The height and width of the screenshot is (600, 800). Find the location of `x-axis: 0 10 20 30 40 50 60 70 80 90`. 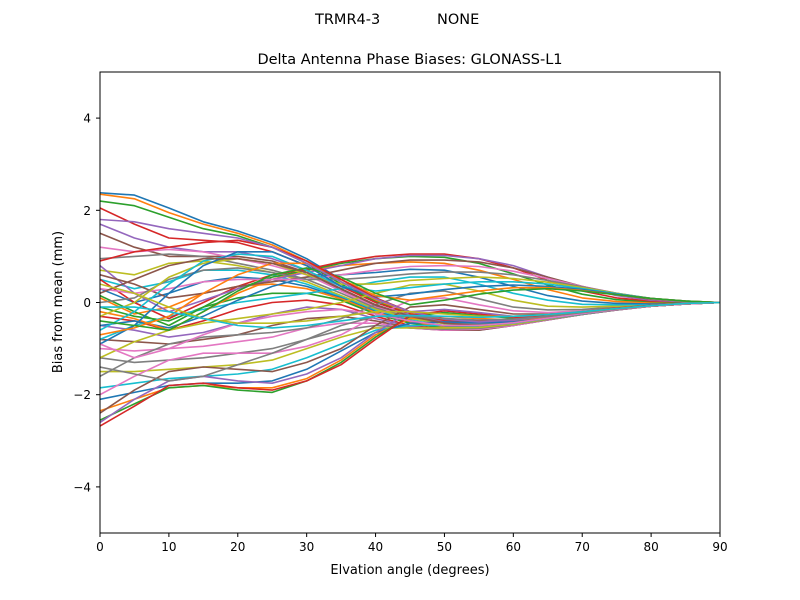

x-axis: 0 10 20 30 40 50 60 70 80 90 is located at coordinates (412, 543).